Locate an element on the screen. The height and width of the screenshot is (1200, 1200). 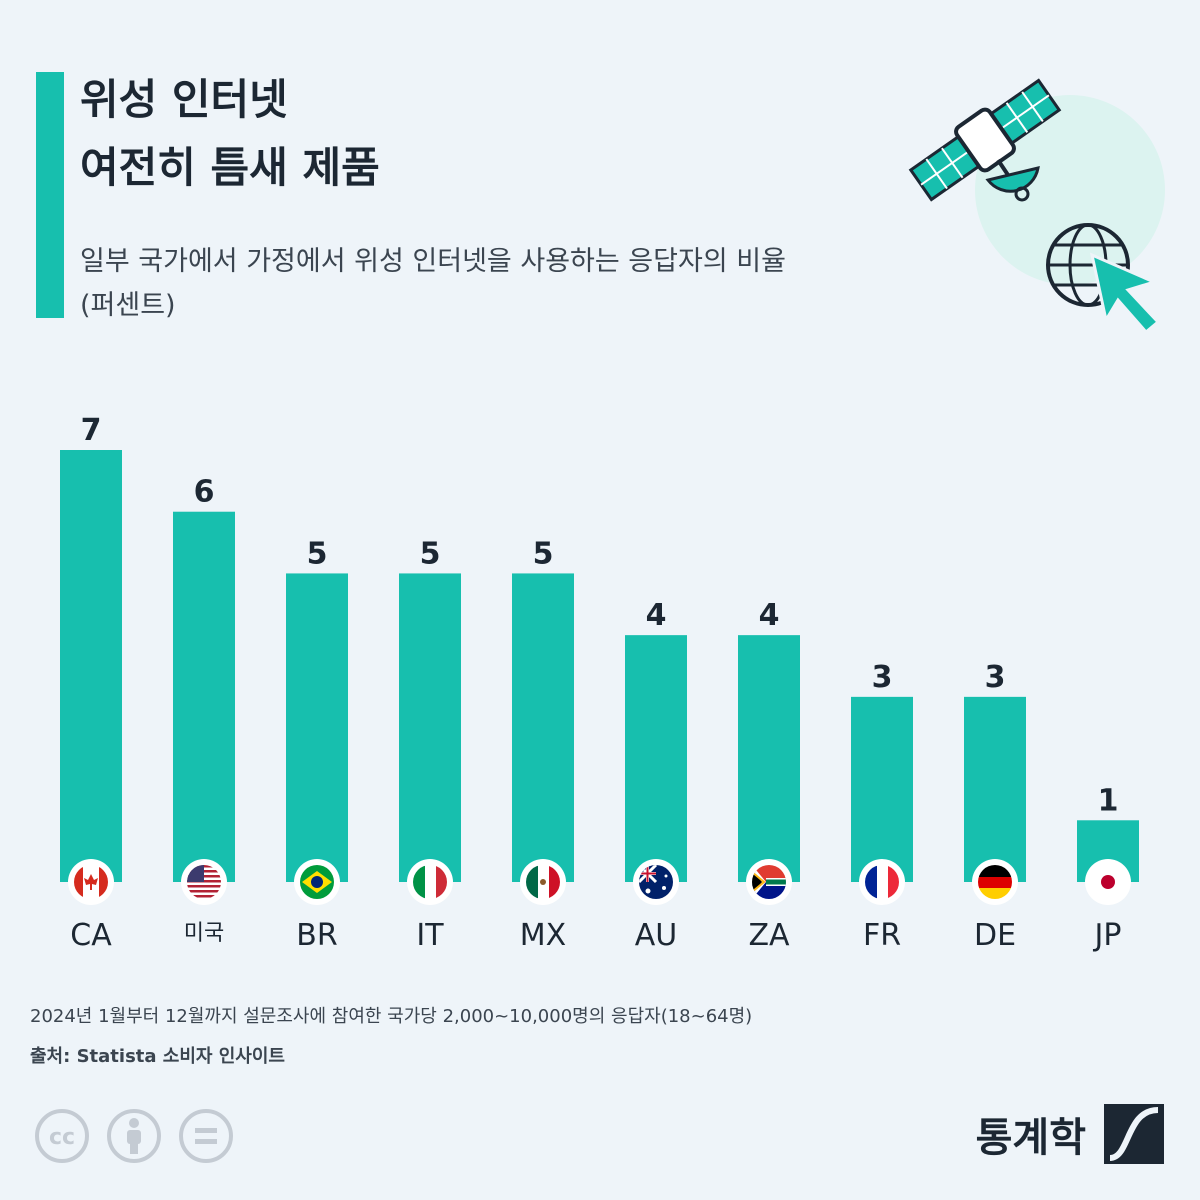
flag-brazil-icon is located at coordinates (317, 882).